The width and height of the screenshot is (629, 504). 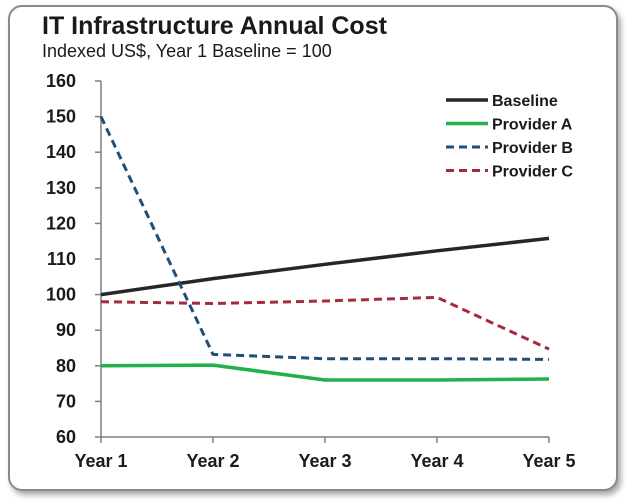 What do you see at coordinates (509, 137) in the screenshot?
I see `chart-legend: Baseline Provider A Provider B Provider C` at bounding box center [509, 137].